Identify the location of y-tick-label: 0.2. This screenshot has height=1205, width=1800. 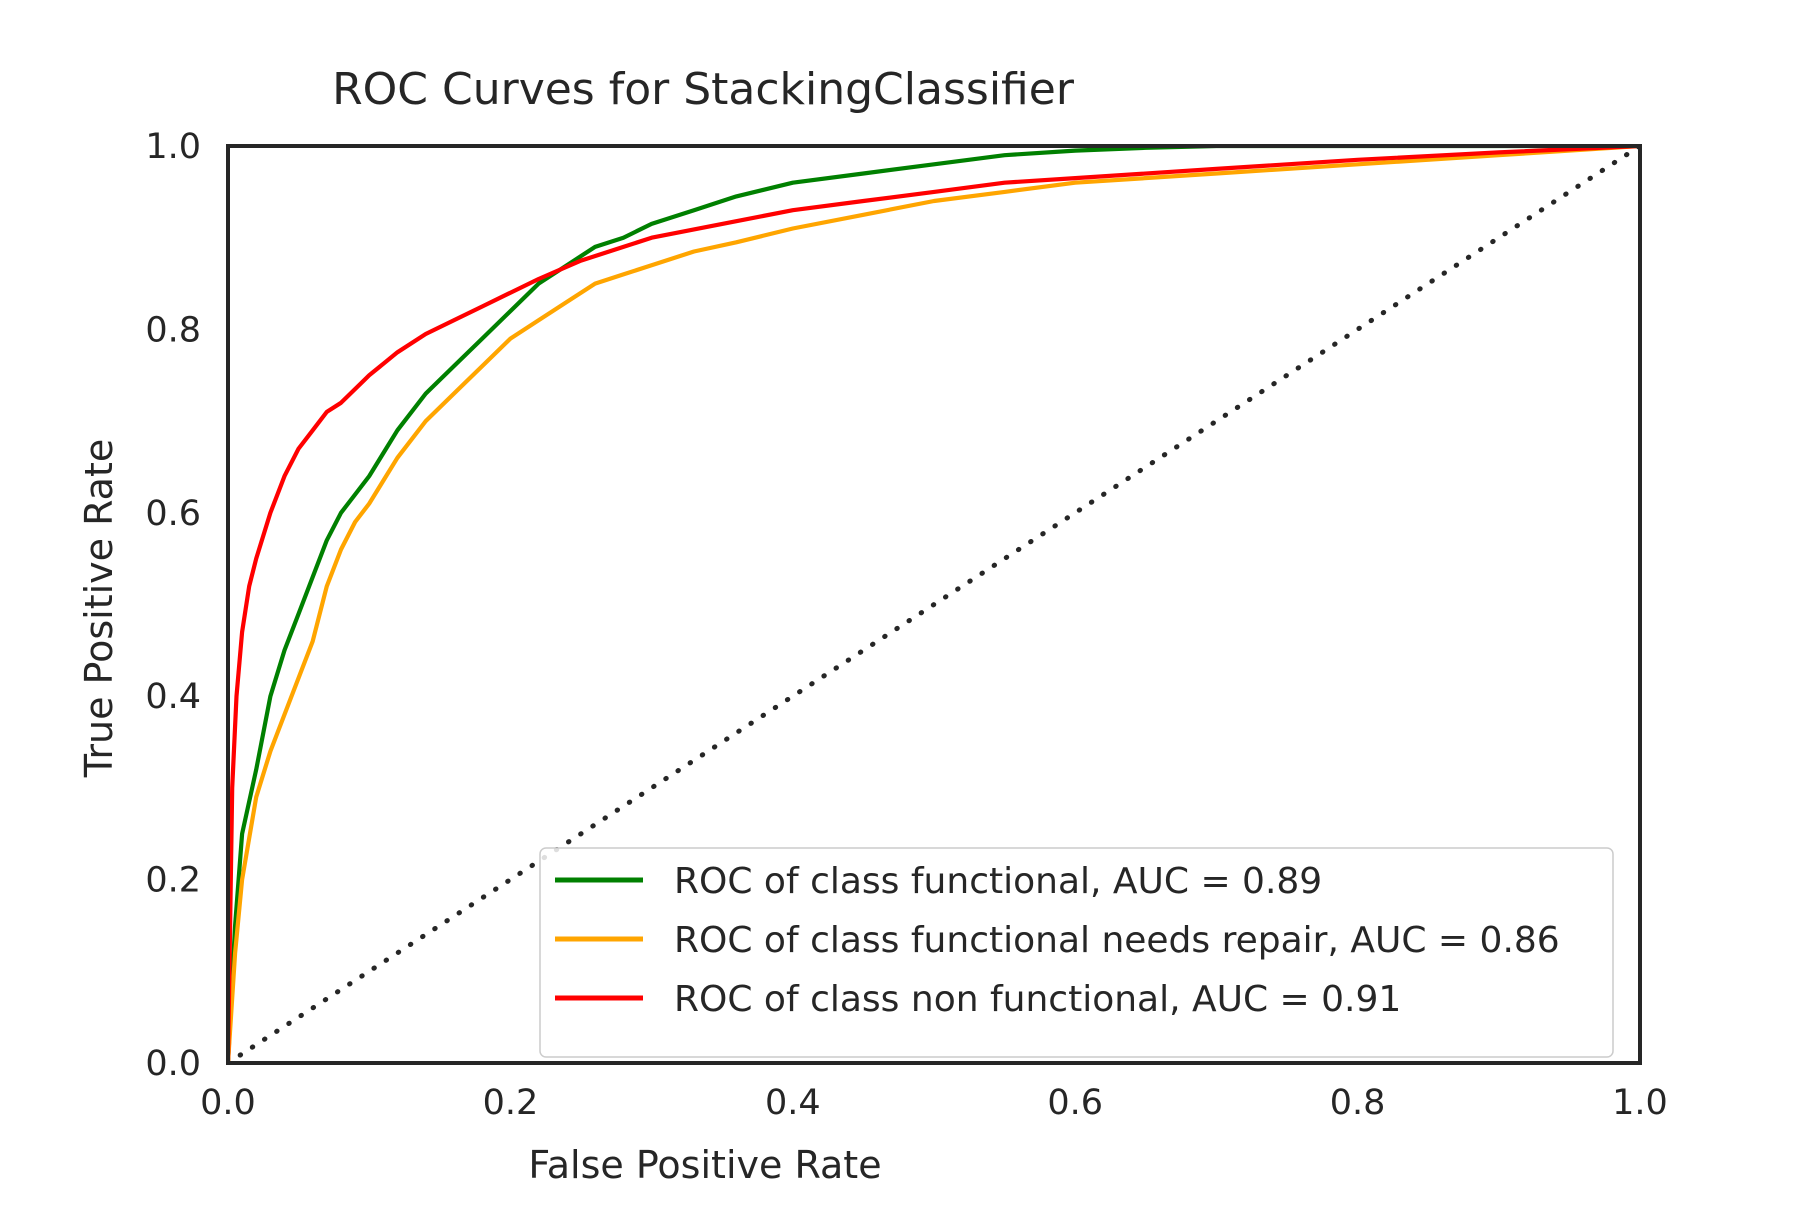
(173, 881).